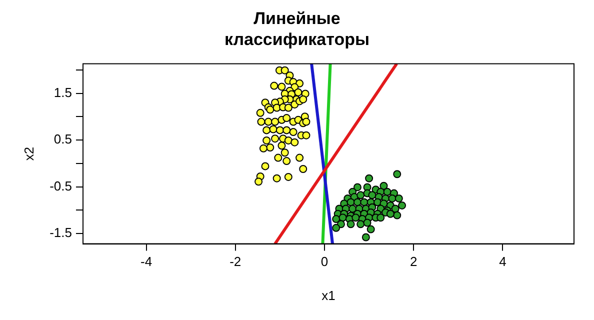  I want to click on y-tick-label: -0.5, so click(61, 186).